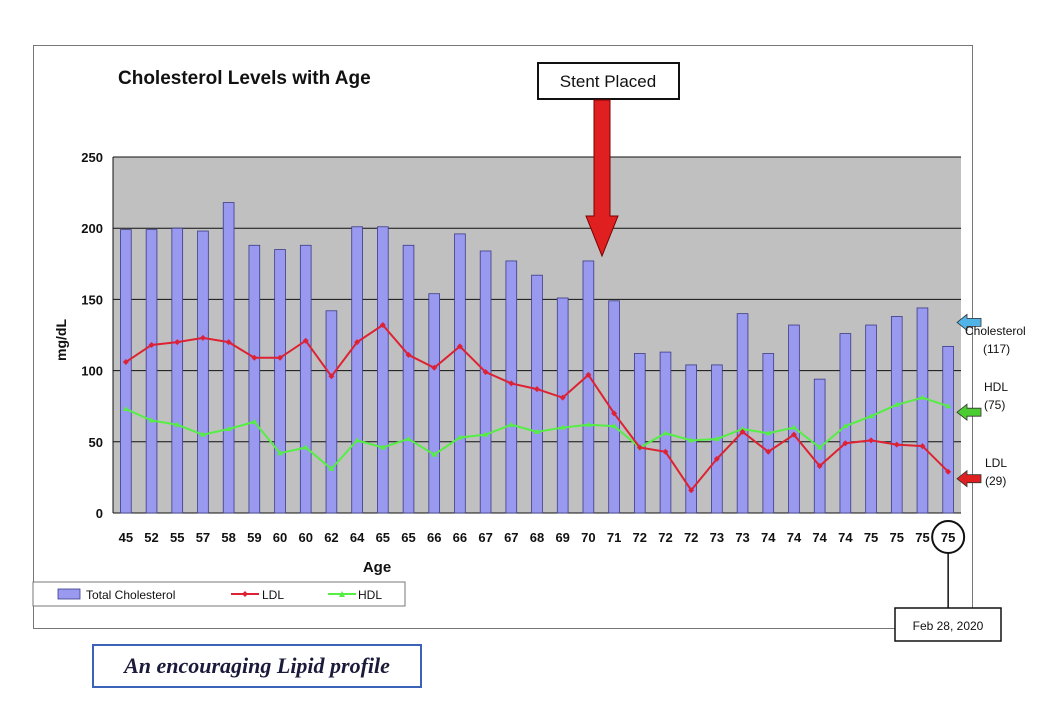  Describe the element at coordinates (331, 537) in the screenshot. I see `x-tick-label: 62` at that location.